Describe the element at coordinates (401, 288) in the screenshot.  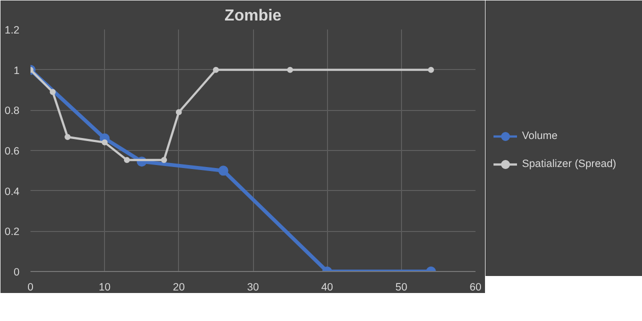
I see `x-tick-label: 50` at that location.